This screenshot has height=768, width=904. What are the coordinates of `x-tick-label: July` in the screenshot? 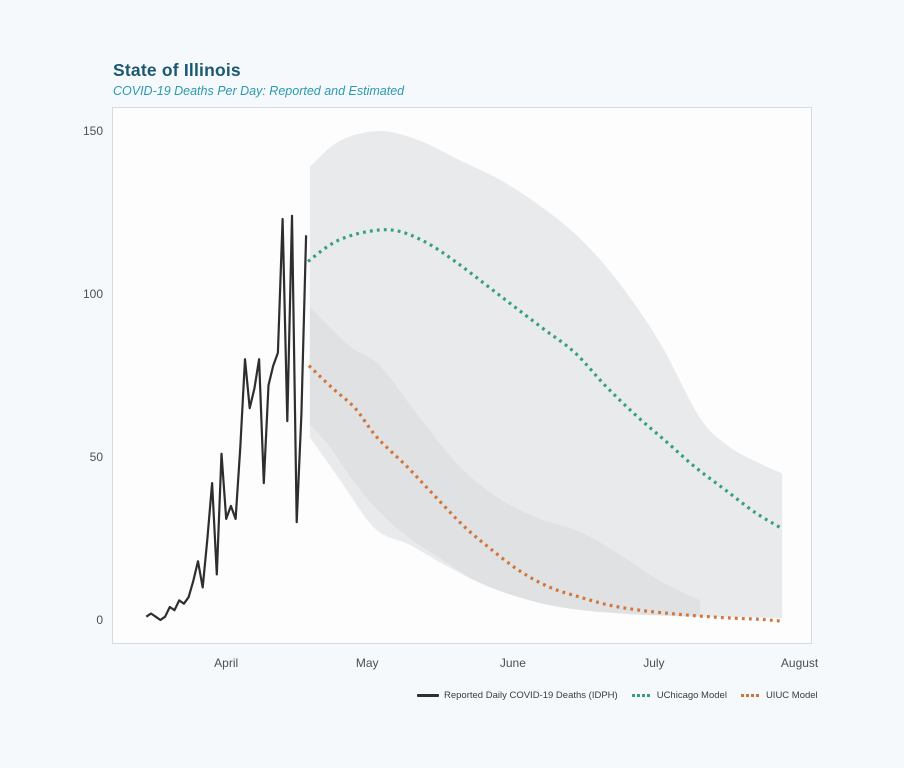 It's located at (654, 663).